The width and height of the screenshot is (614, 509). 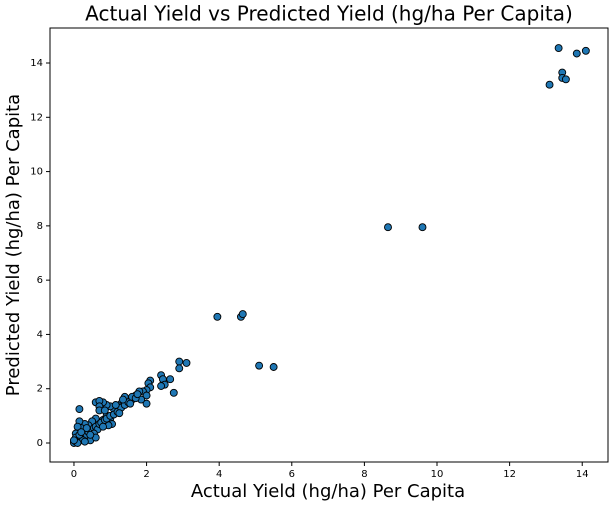 I want to click on y-tick-label: 14, so click(x=36, y=63).